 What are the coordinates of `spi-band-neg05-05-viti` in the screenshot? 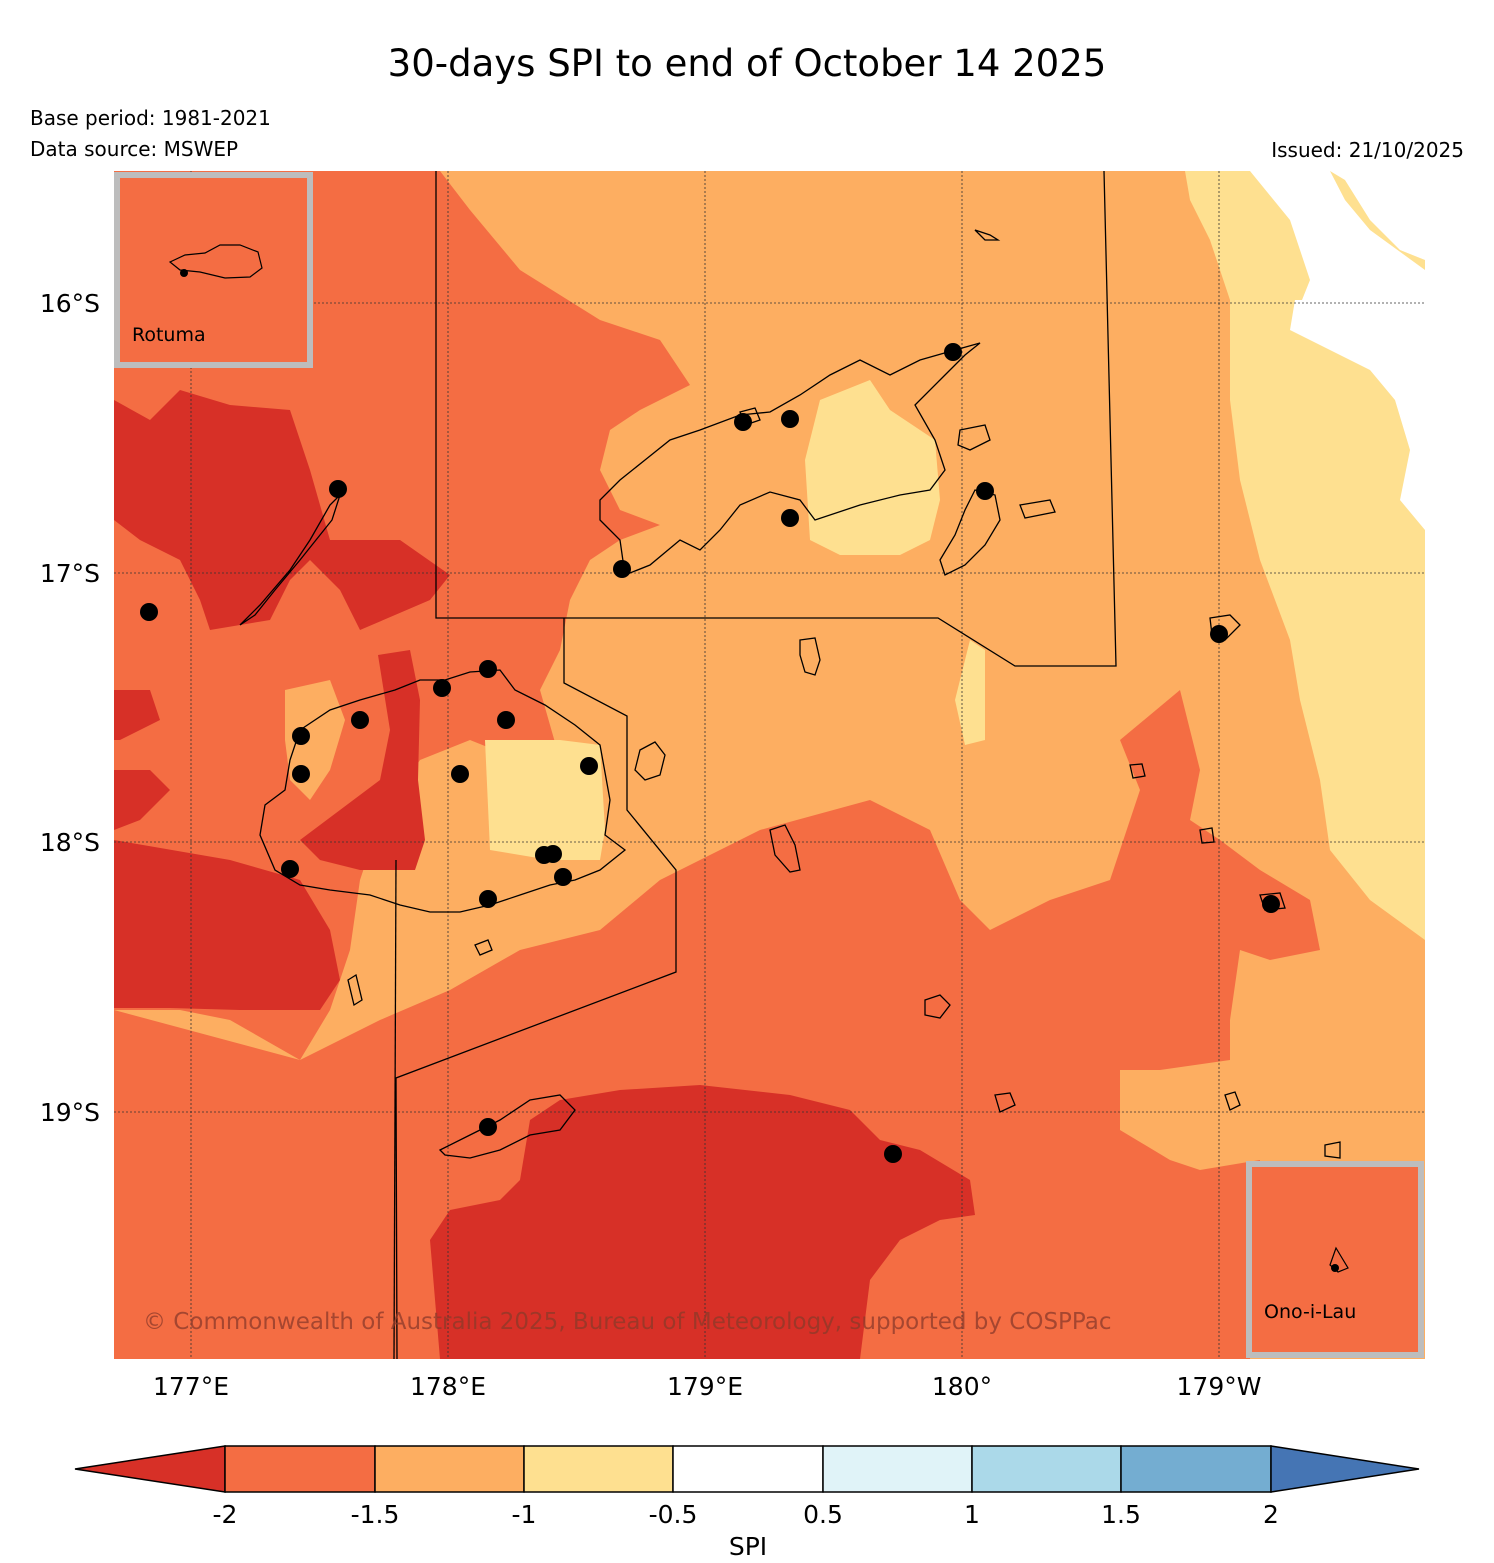 It's located at (872, 467).